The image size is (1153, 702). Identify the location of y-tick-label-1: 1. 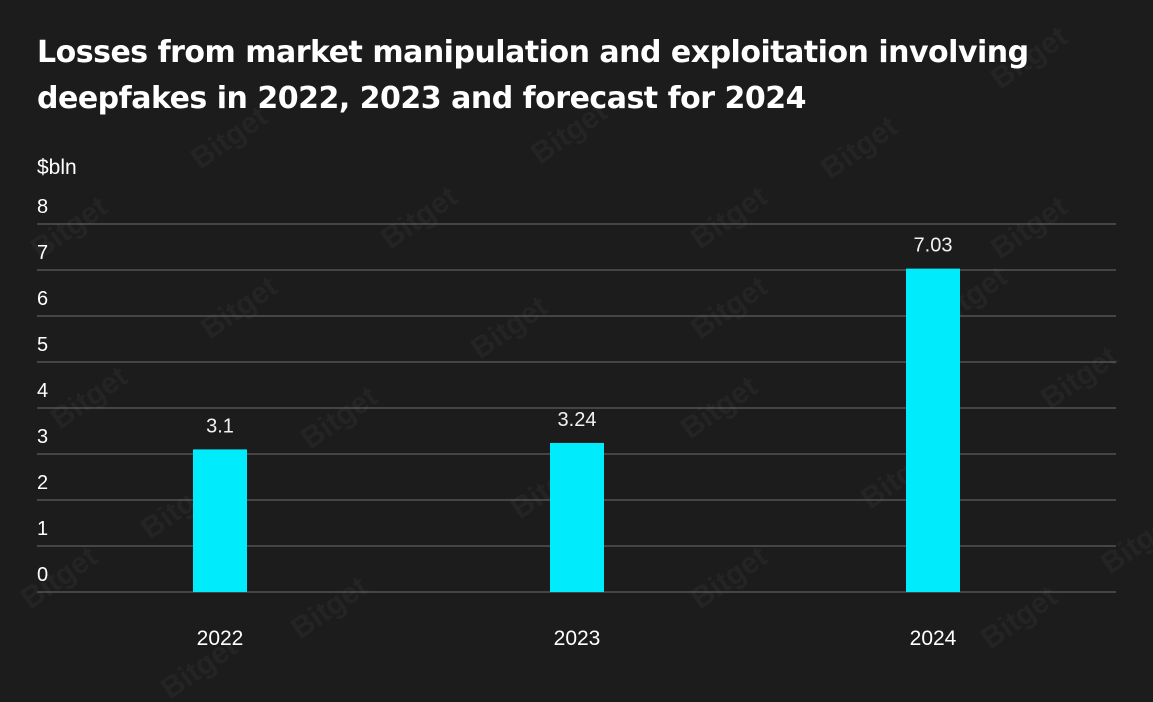
(42, 529).